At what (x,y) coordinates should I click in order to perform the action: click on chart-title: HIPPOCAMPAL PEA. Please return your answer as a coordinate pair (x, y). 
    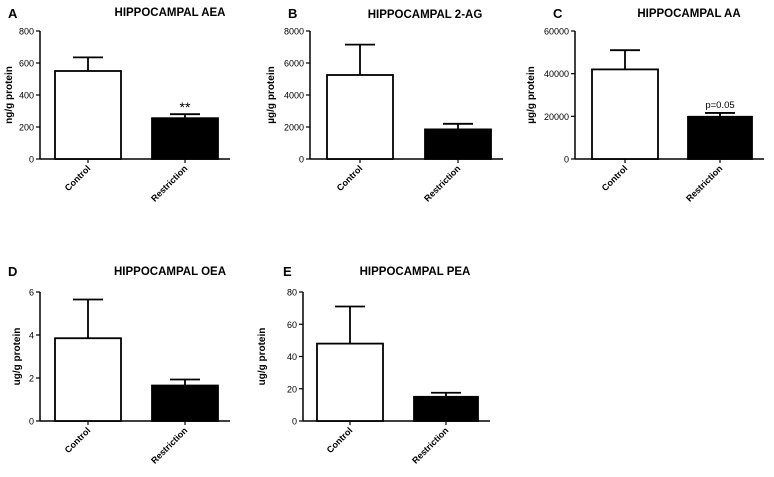
    Looking at the image, I should click on (415, 272).